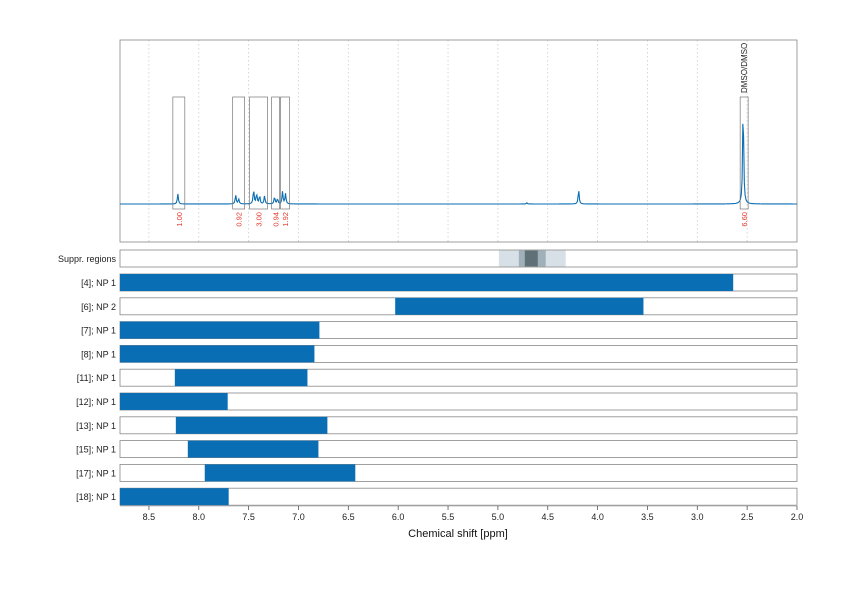  I want to click on integral-value-label: 0.92, so click(239, 219).